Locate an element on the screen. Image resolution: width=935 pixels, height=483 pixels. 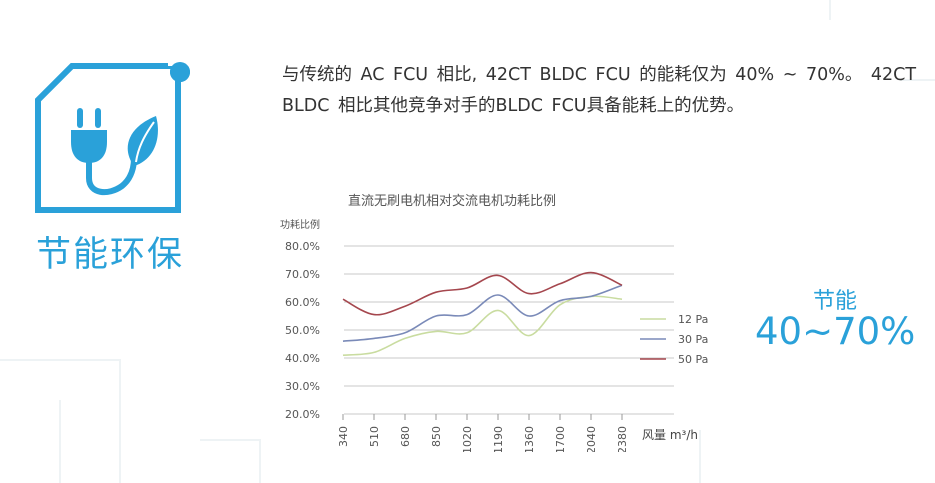
series-lines is located at coordinates (482, 313).